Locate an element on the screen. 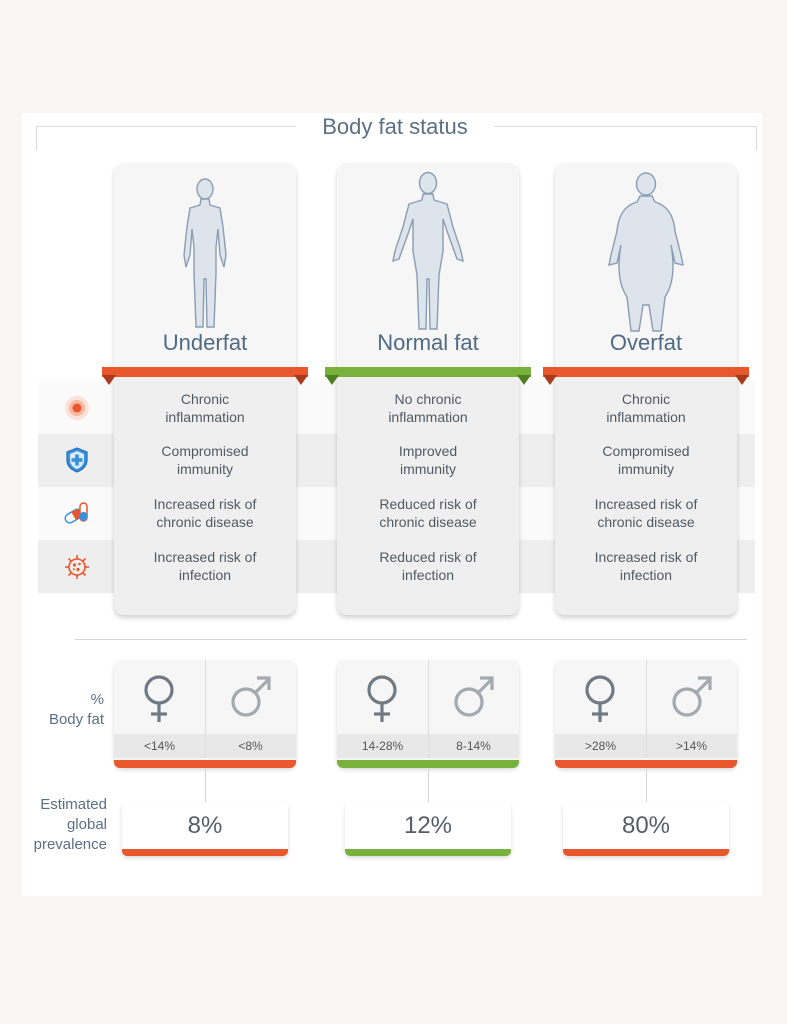 The image size is (787, 1024). effect-overfat-infection: Increased risk of infection is located at coordinates (646, 566).